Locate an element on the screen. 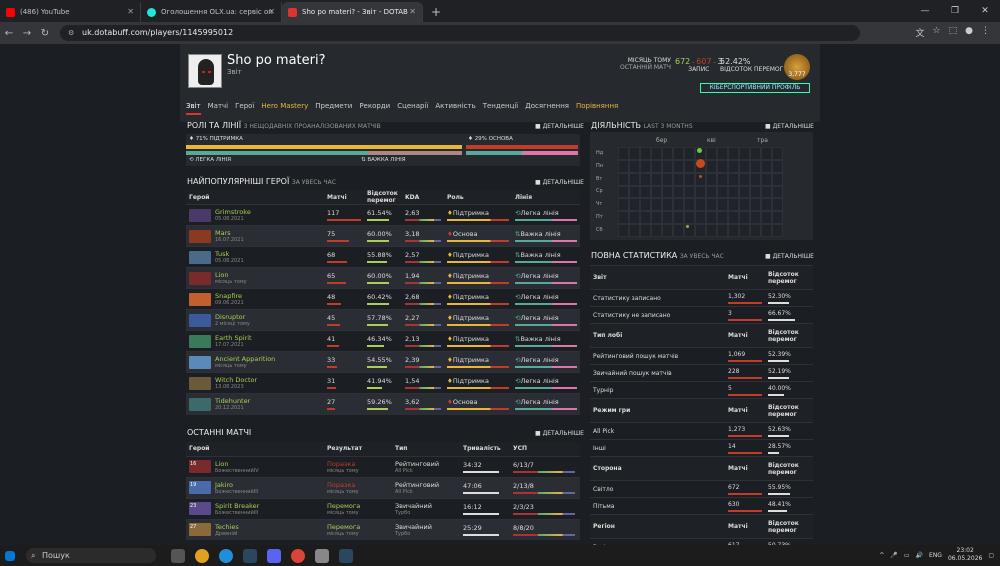 The image size is (1000, 566). hero-name: Snapfire is located at coordinates (228, 296).